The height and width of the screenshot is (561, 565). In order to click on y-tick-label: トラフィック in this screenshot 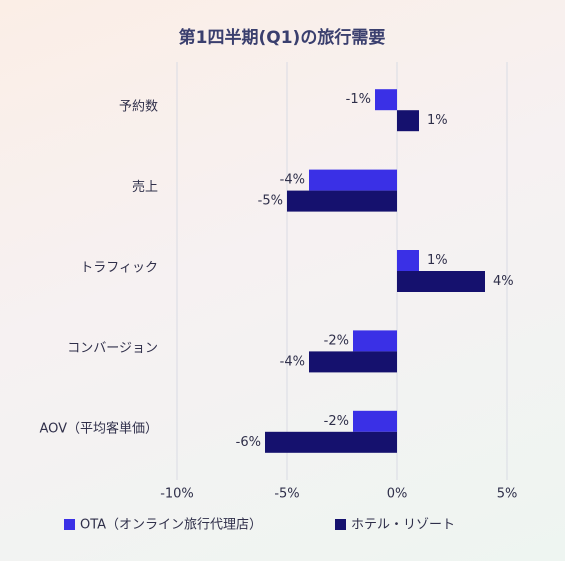, I will do `click(119, 268)`.